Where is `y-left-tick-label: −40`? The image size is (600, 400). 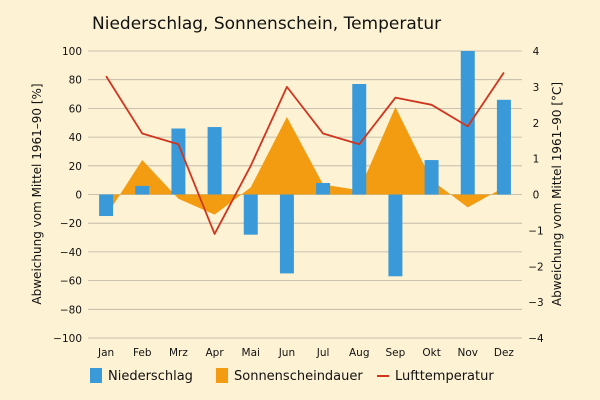
y-left-tick-label: −40 is located at coordinates (71, 253).